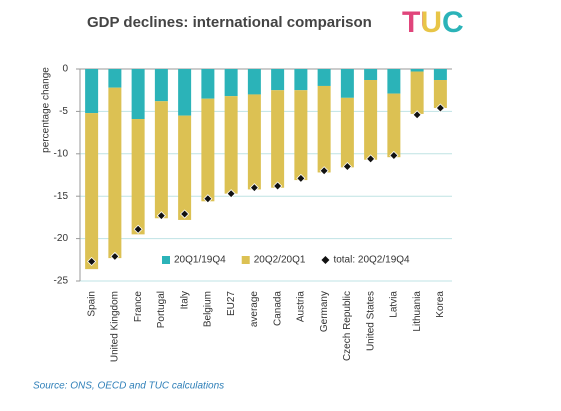 The width and height of the screenshot is (561, 411). What do you see at coordinates (370, 321) in the screenshot?
I see `x-tick-label: United States` at bounding box center [370, 321].